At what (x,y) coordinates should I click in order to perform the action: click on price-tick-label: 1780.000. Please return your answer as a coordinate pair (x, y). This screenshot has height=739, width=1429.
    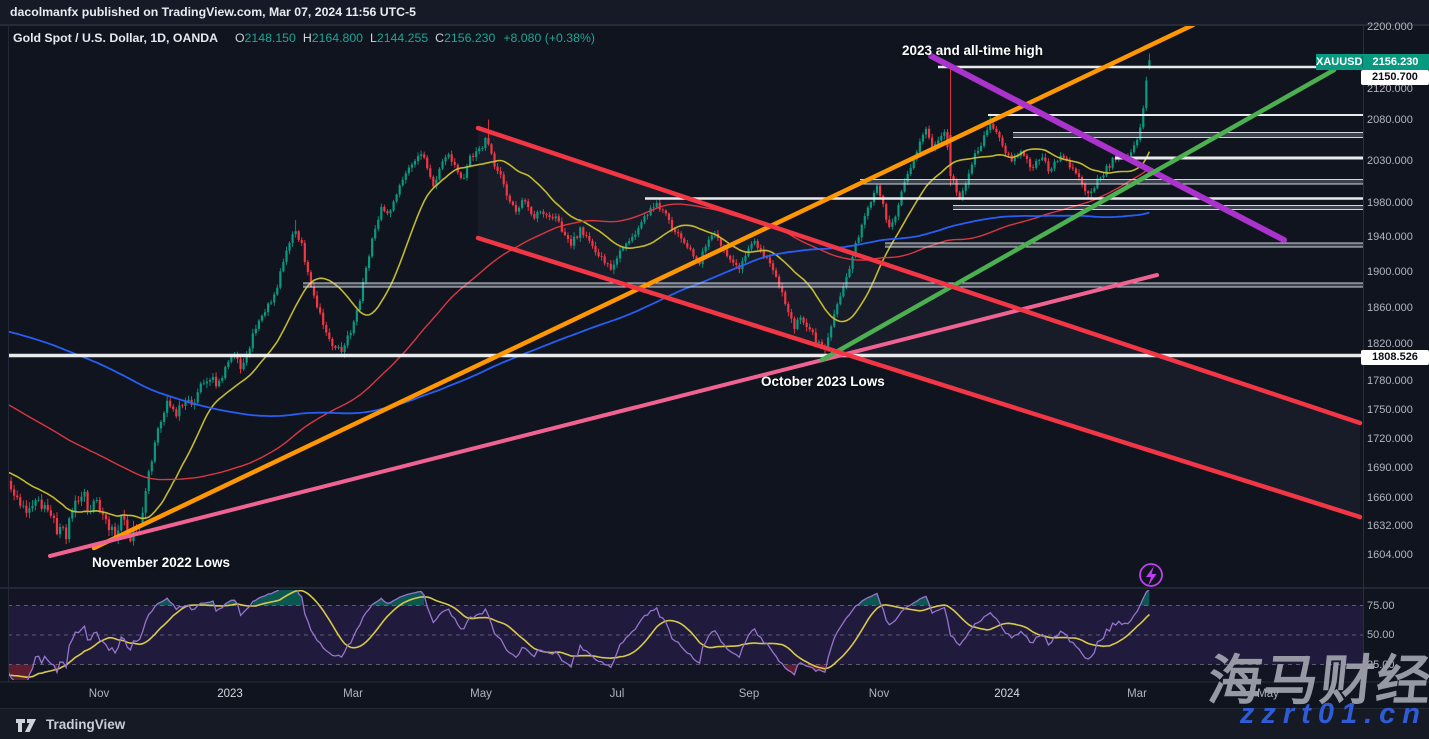
    Looking at the image, I should click on (1390, 381).